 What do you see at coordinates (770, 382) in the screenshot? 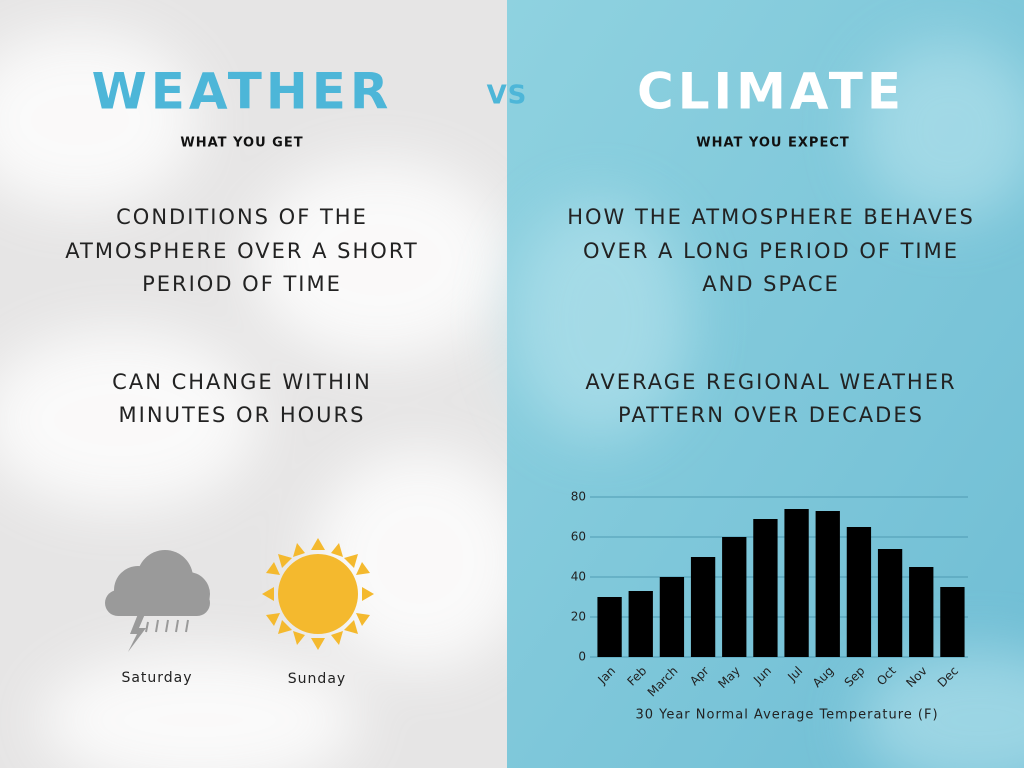
I see `paragraph-line: AVERAGE REGIONAL WEATHER` at bounding box center [770, 382].